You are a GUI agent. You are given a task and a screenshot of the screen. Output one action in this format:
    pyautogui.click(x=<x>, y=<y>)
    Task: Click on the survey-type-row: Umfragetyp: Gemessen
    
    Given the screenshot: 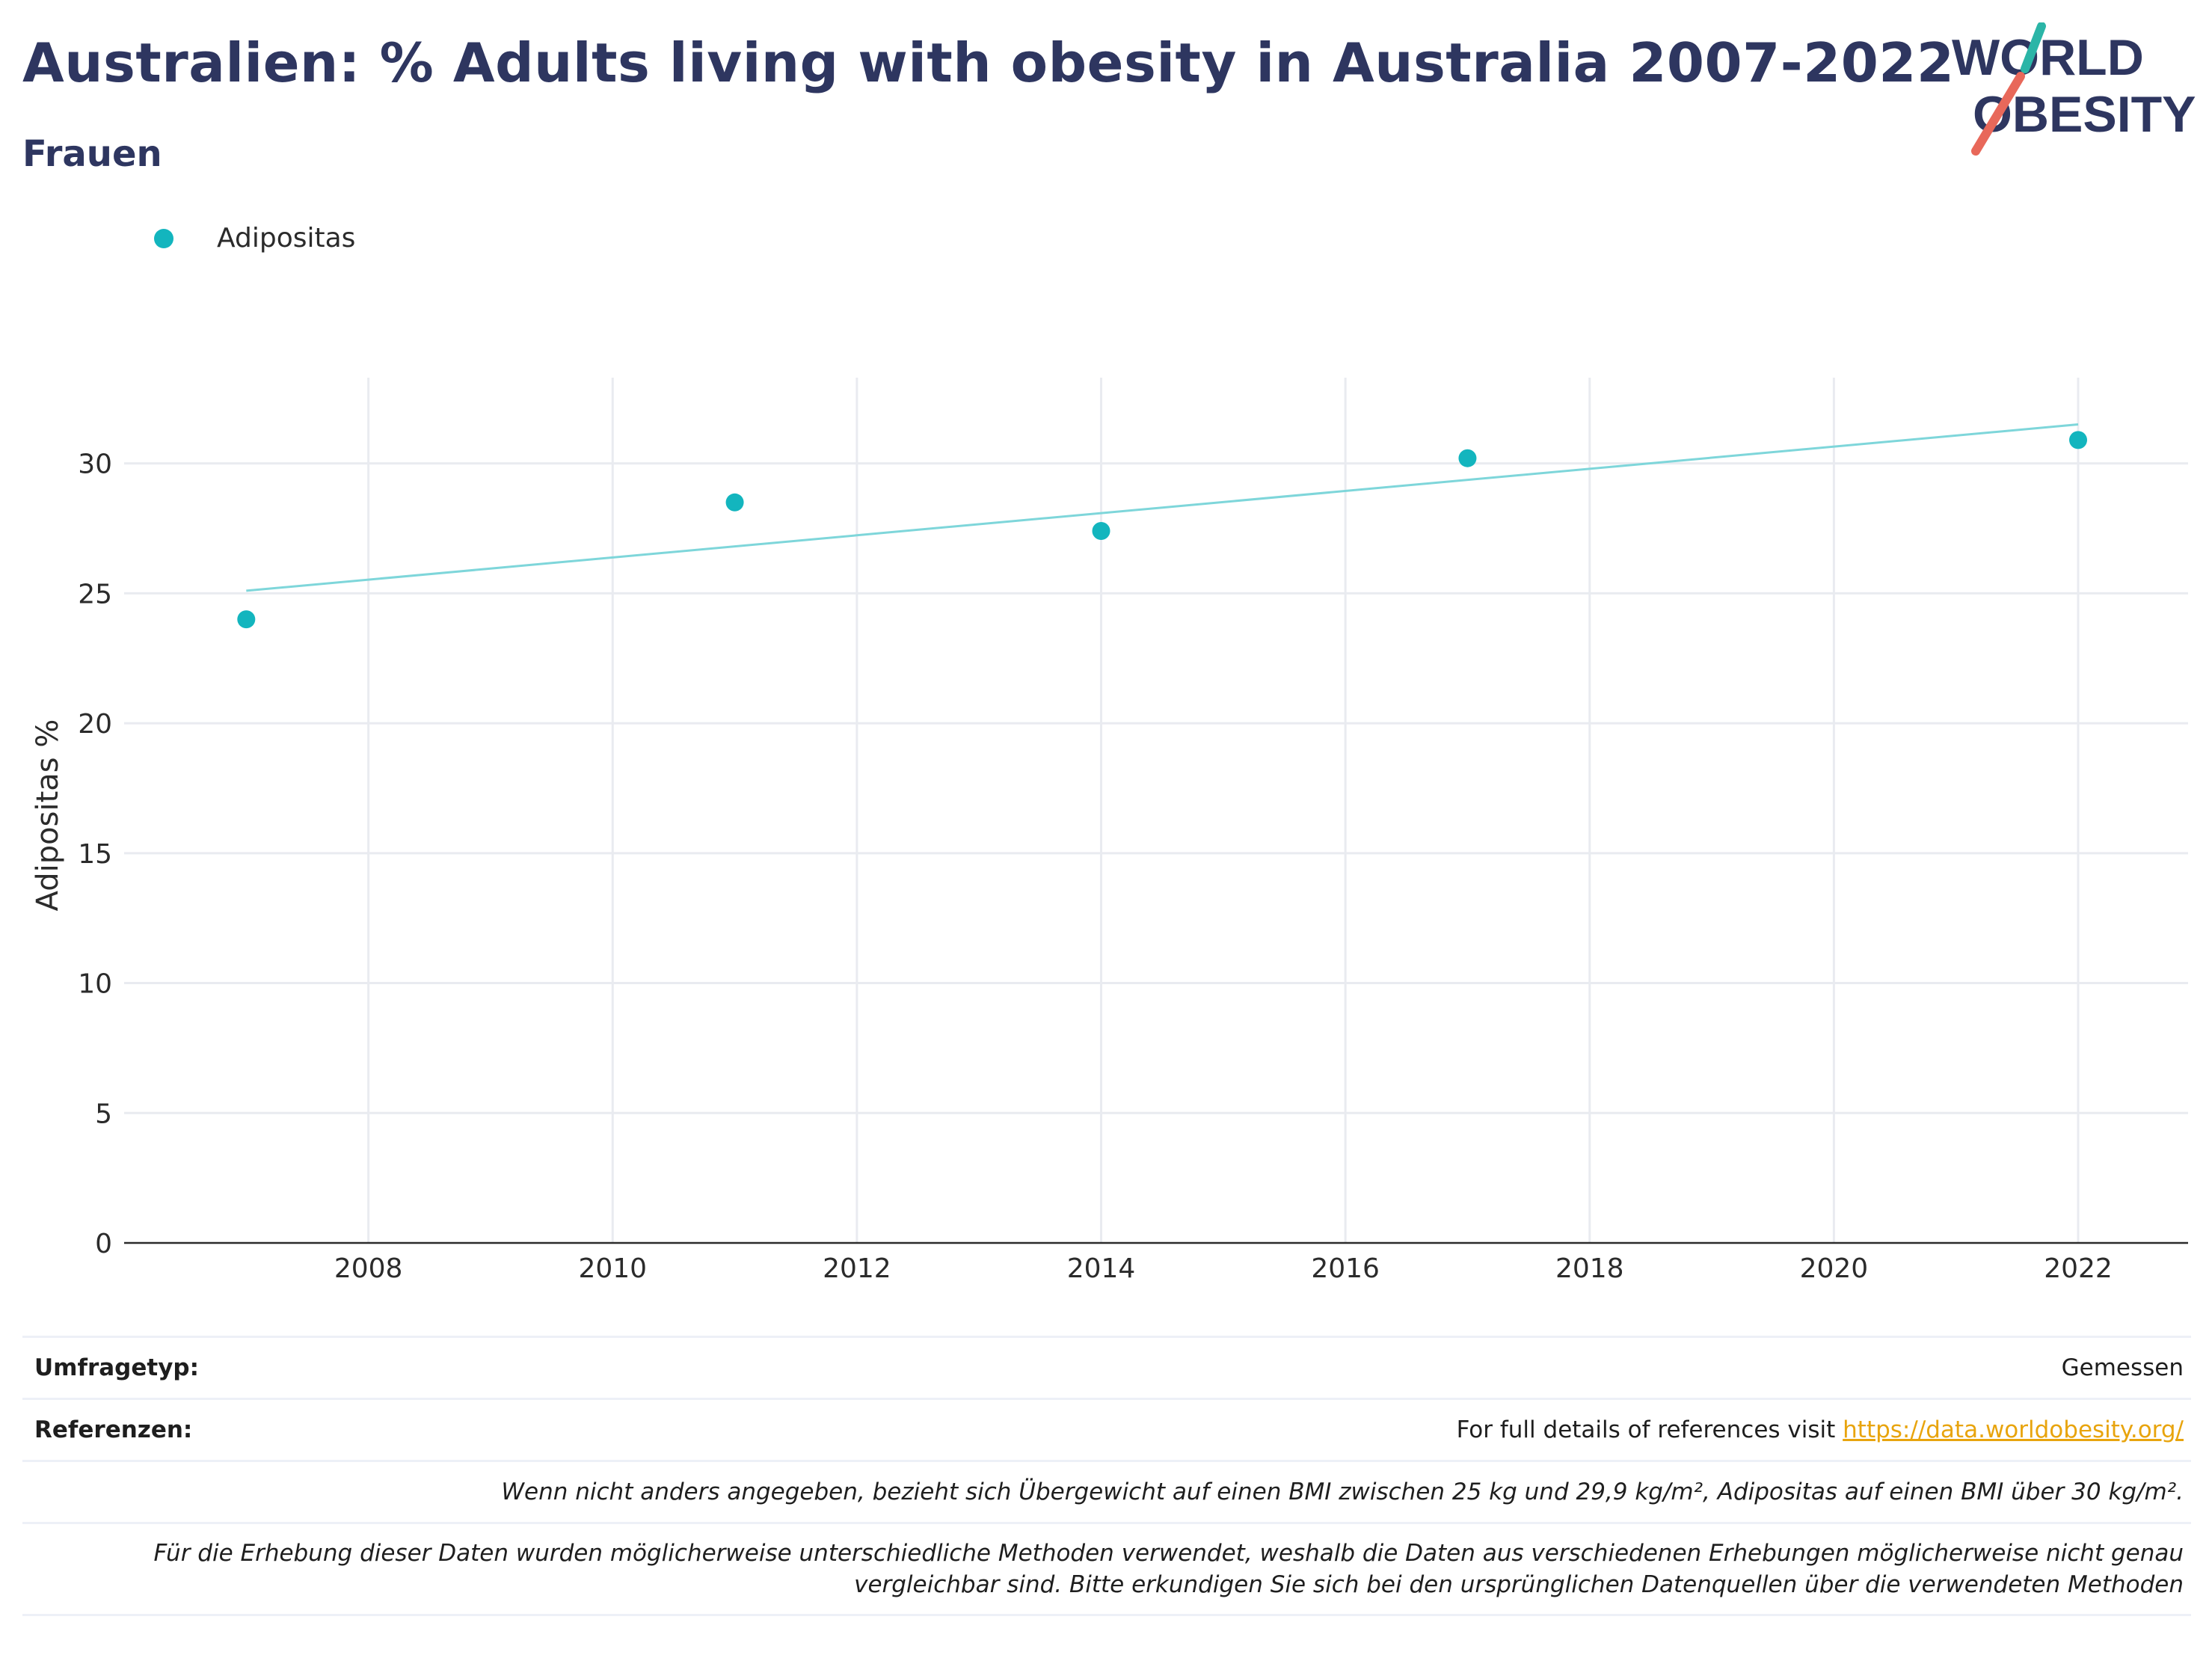 What is the action you would take?
    pyautogui.click(x=1106, y=1367)
    